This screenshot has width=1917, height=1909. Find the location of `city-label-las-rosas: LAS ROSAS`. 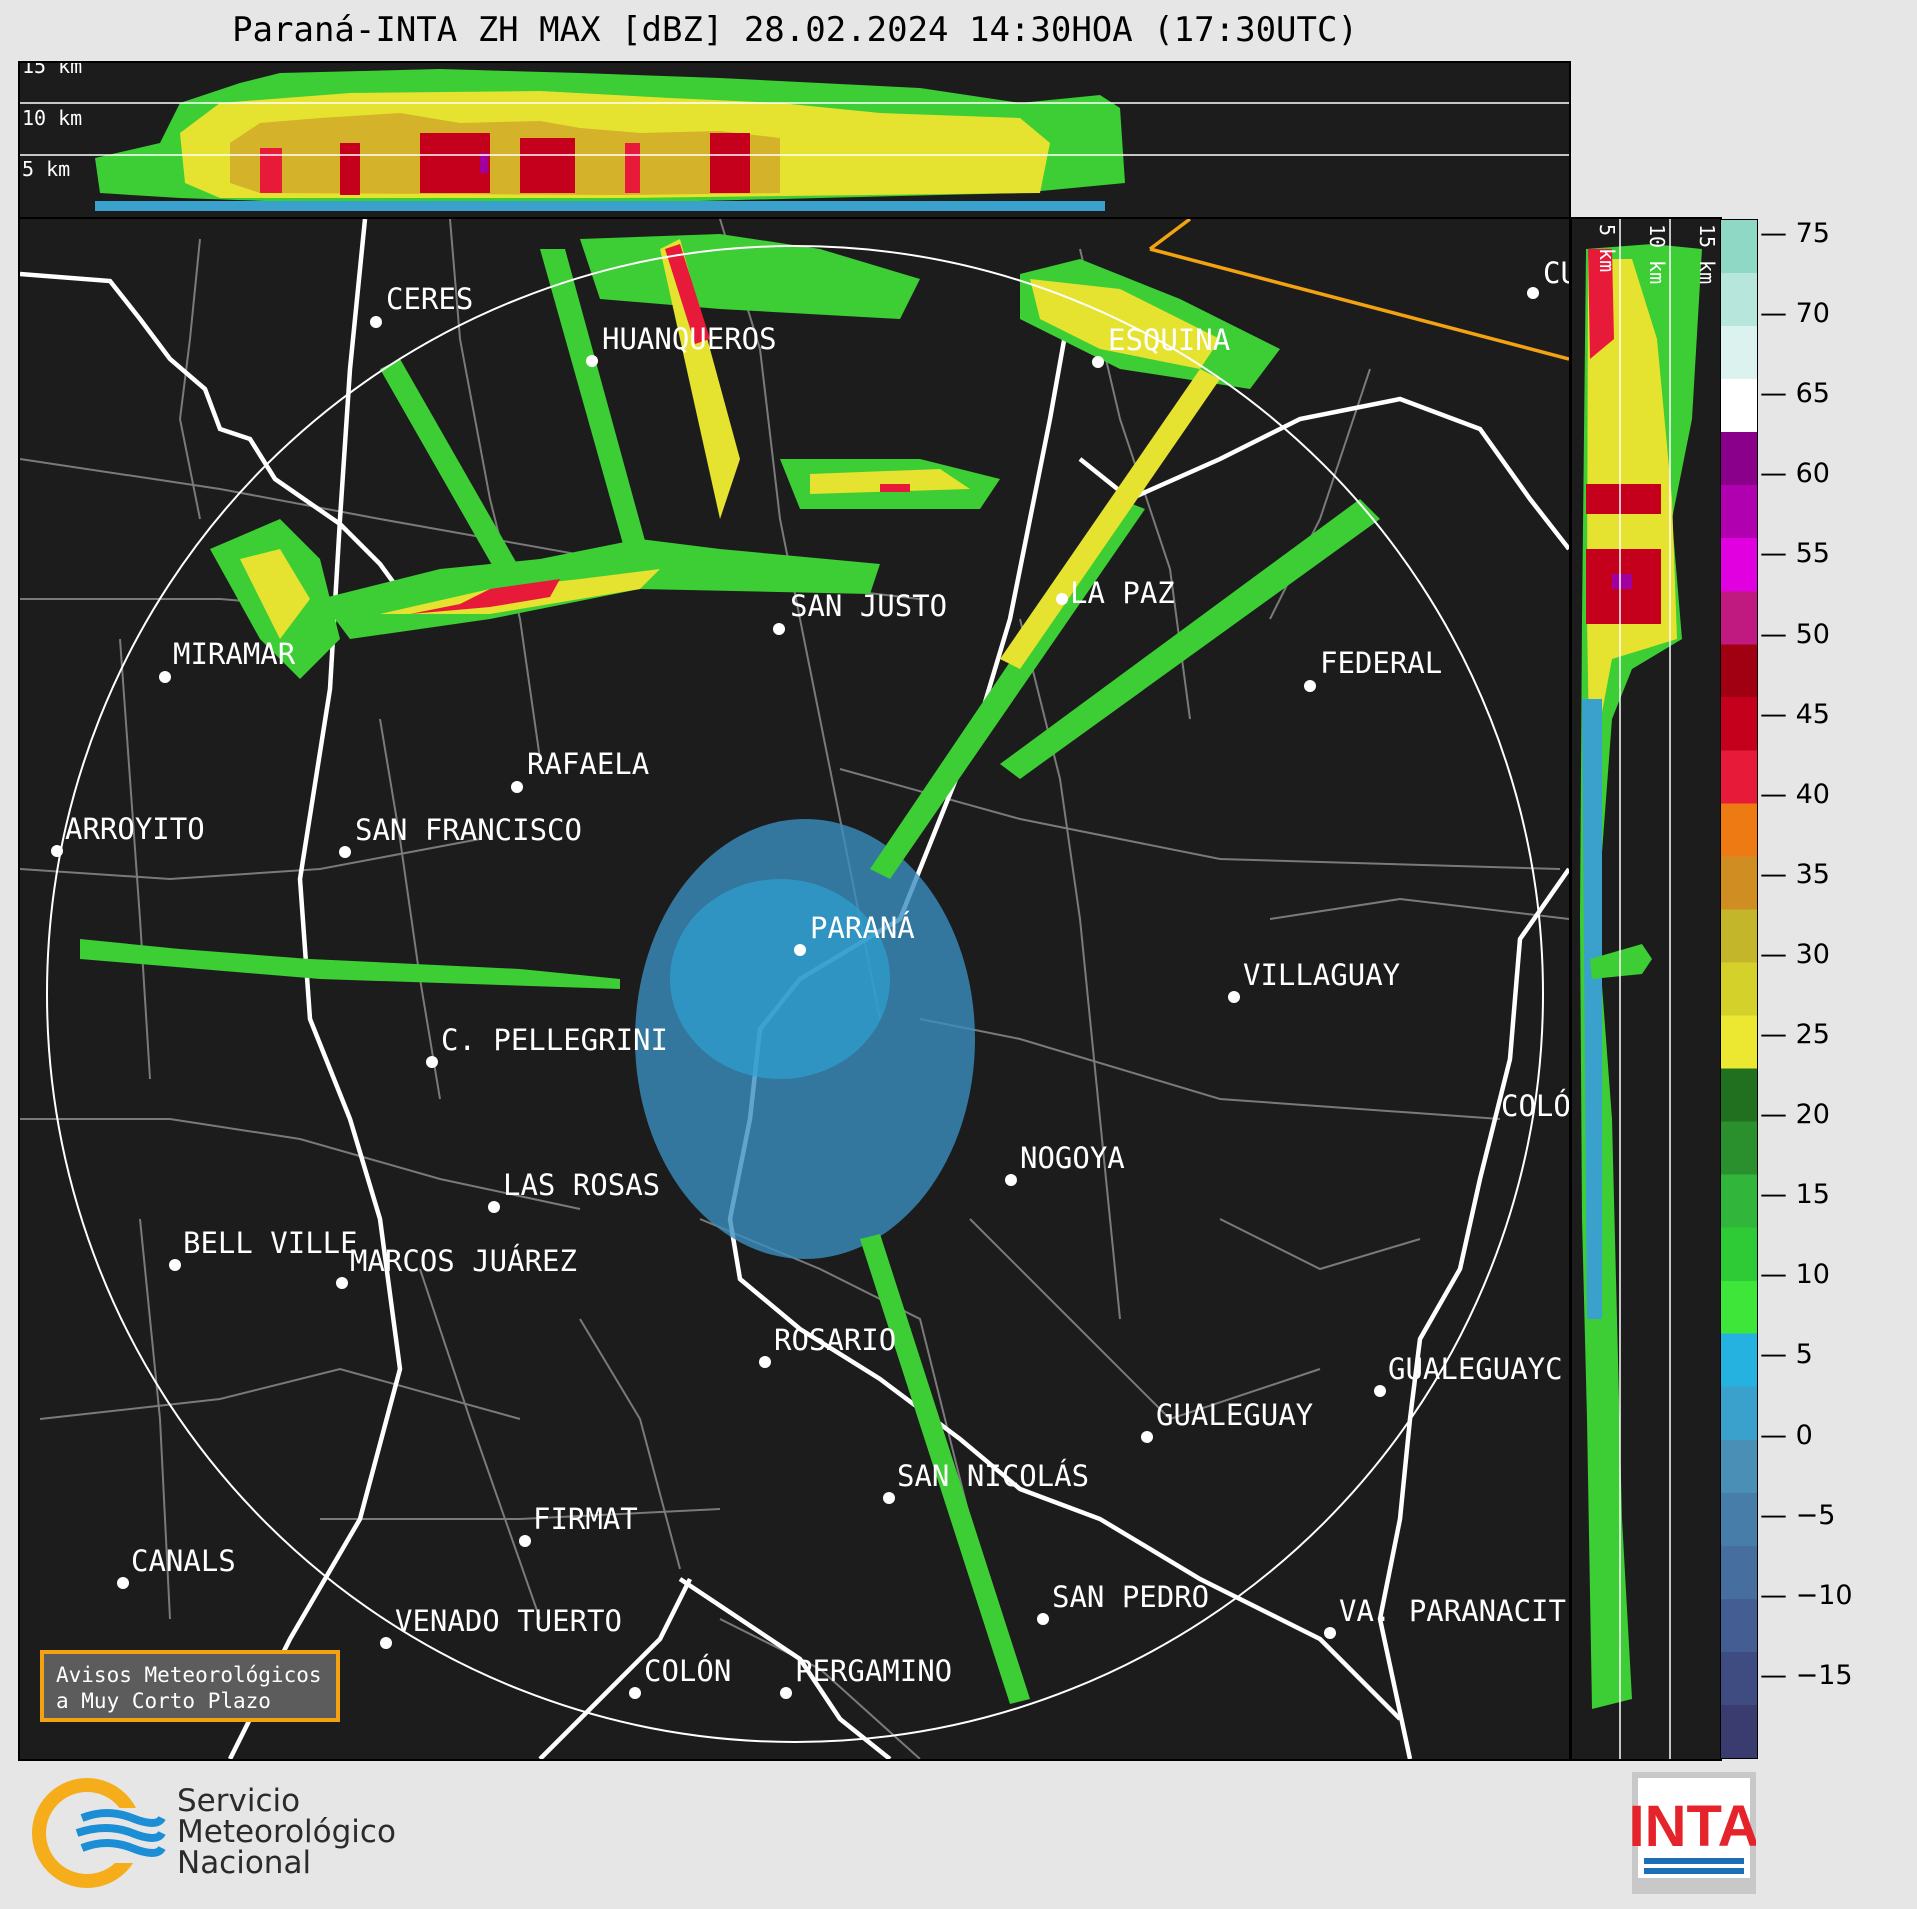

city-label-las-rosas: LAS ROSAS is located at coordinates (581, 1185).